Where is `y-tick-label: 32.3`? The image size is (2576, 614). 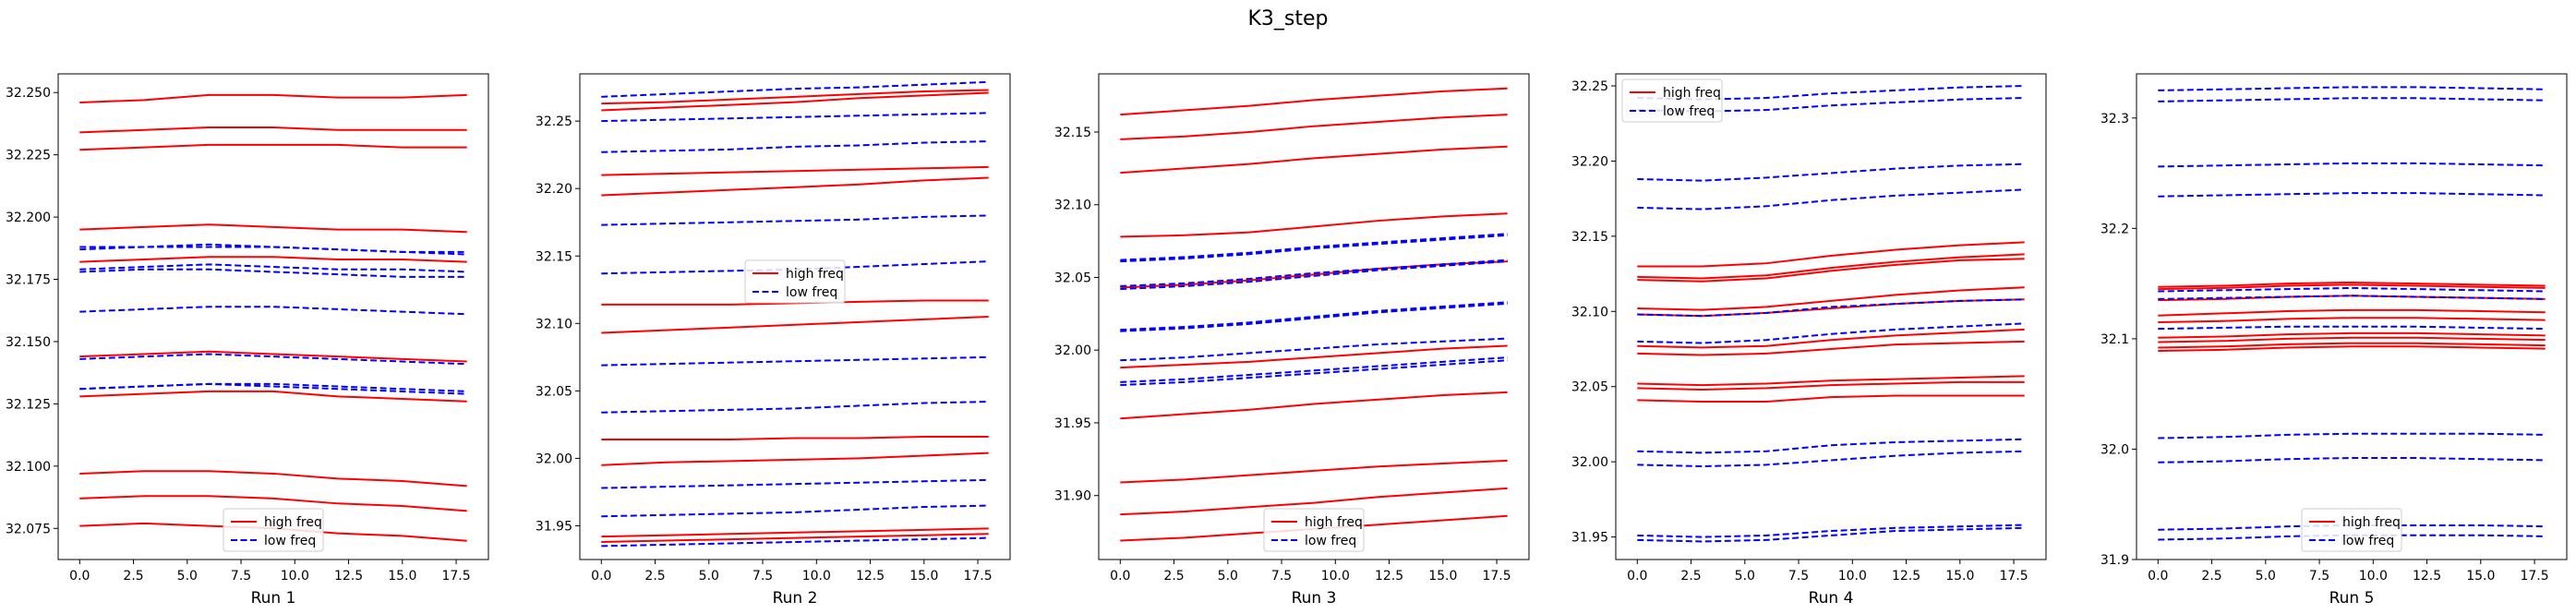
y-tick-label: 32.3 is located at coordinates (2115, 119).